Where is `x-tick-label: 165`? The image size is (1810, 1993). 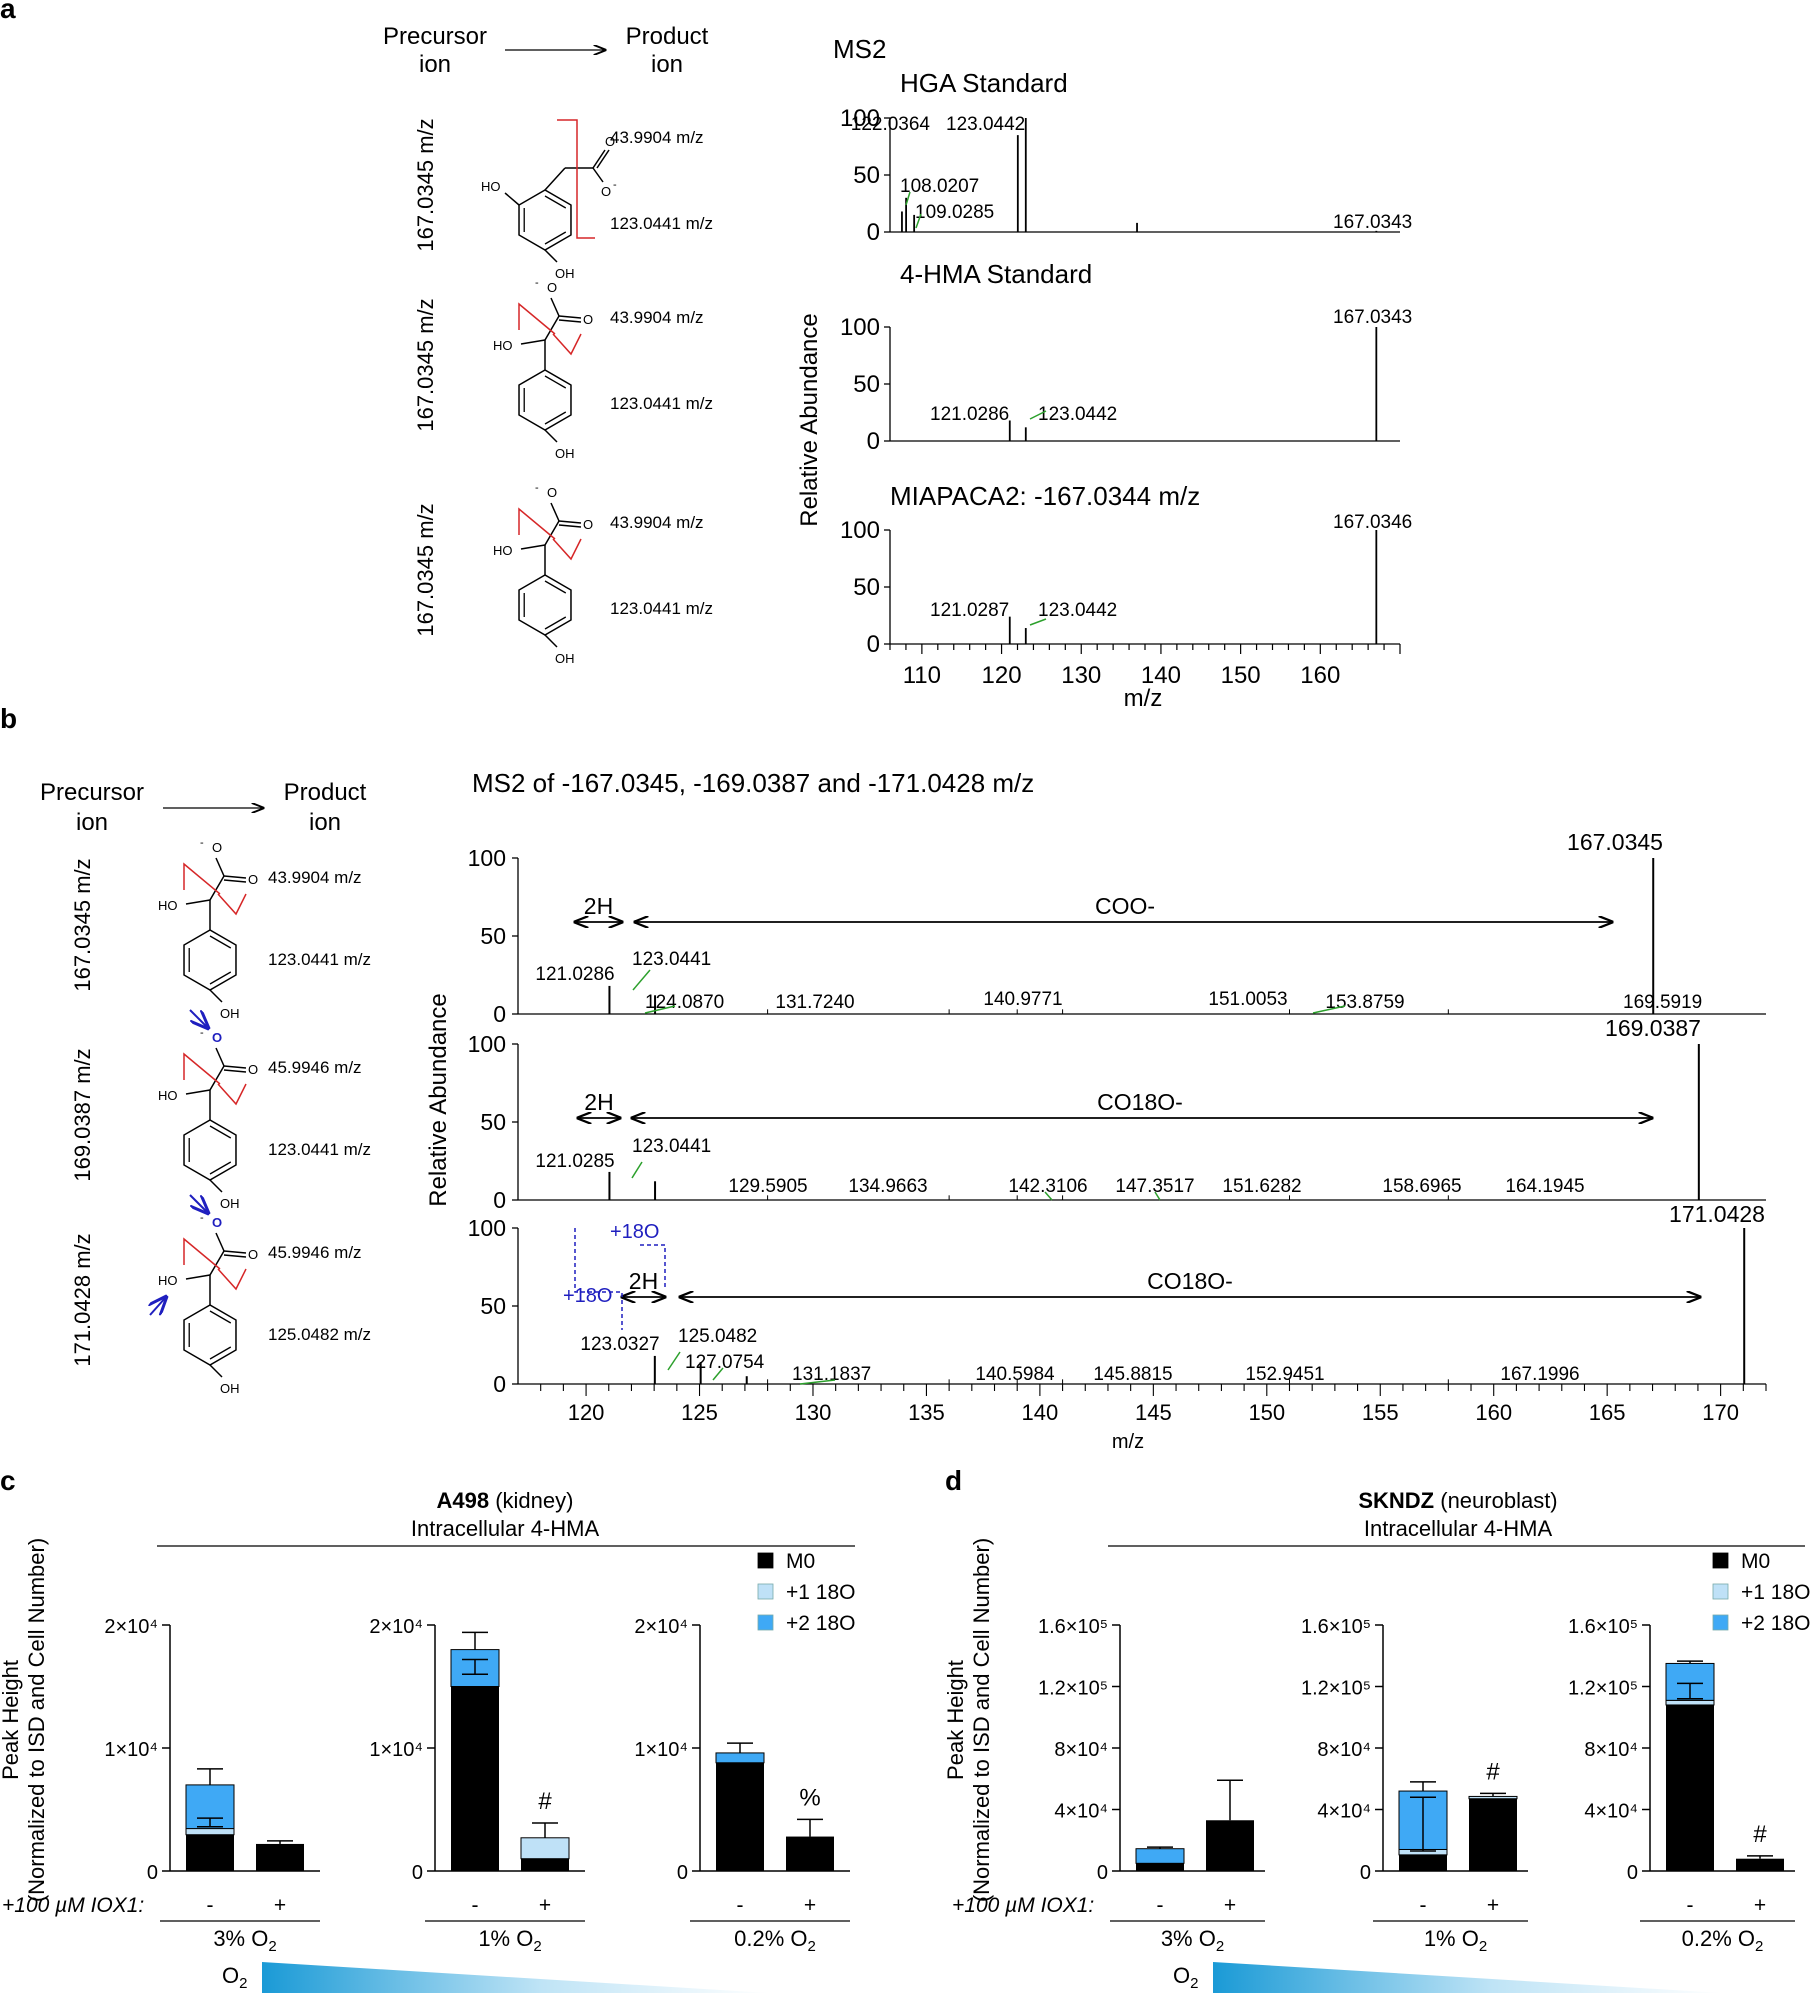 x-tick-label: 165 is located at coordinates (1607, 1412).